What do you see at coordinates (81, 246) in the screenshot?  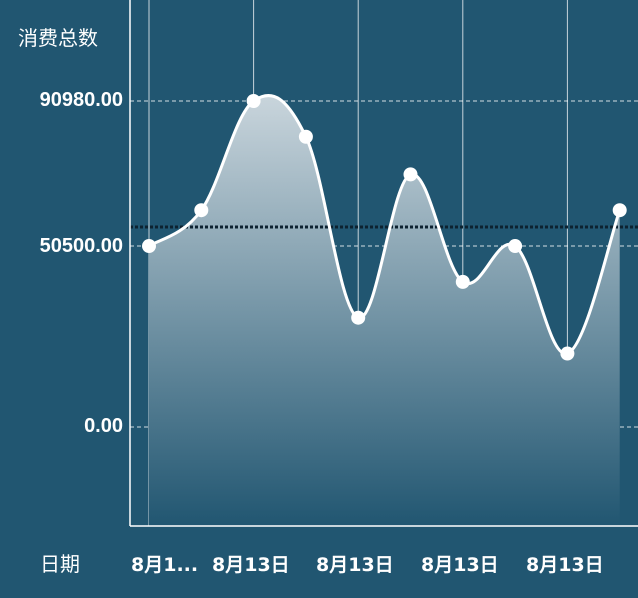 I see `y-tick-label: 50500.00` at bounding box center [81, 246].